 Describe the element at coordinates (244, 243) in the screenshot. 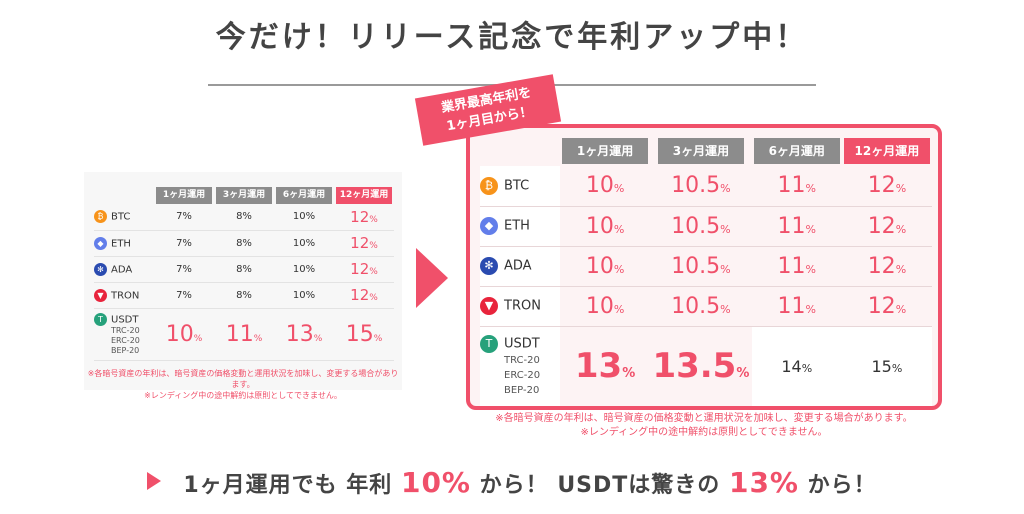

I see `old-row-eth: ◆ ETH 7% 8% 10% 12%` at that location.